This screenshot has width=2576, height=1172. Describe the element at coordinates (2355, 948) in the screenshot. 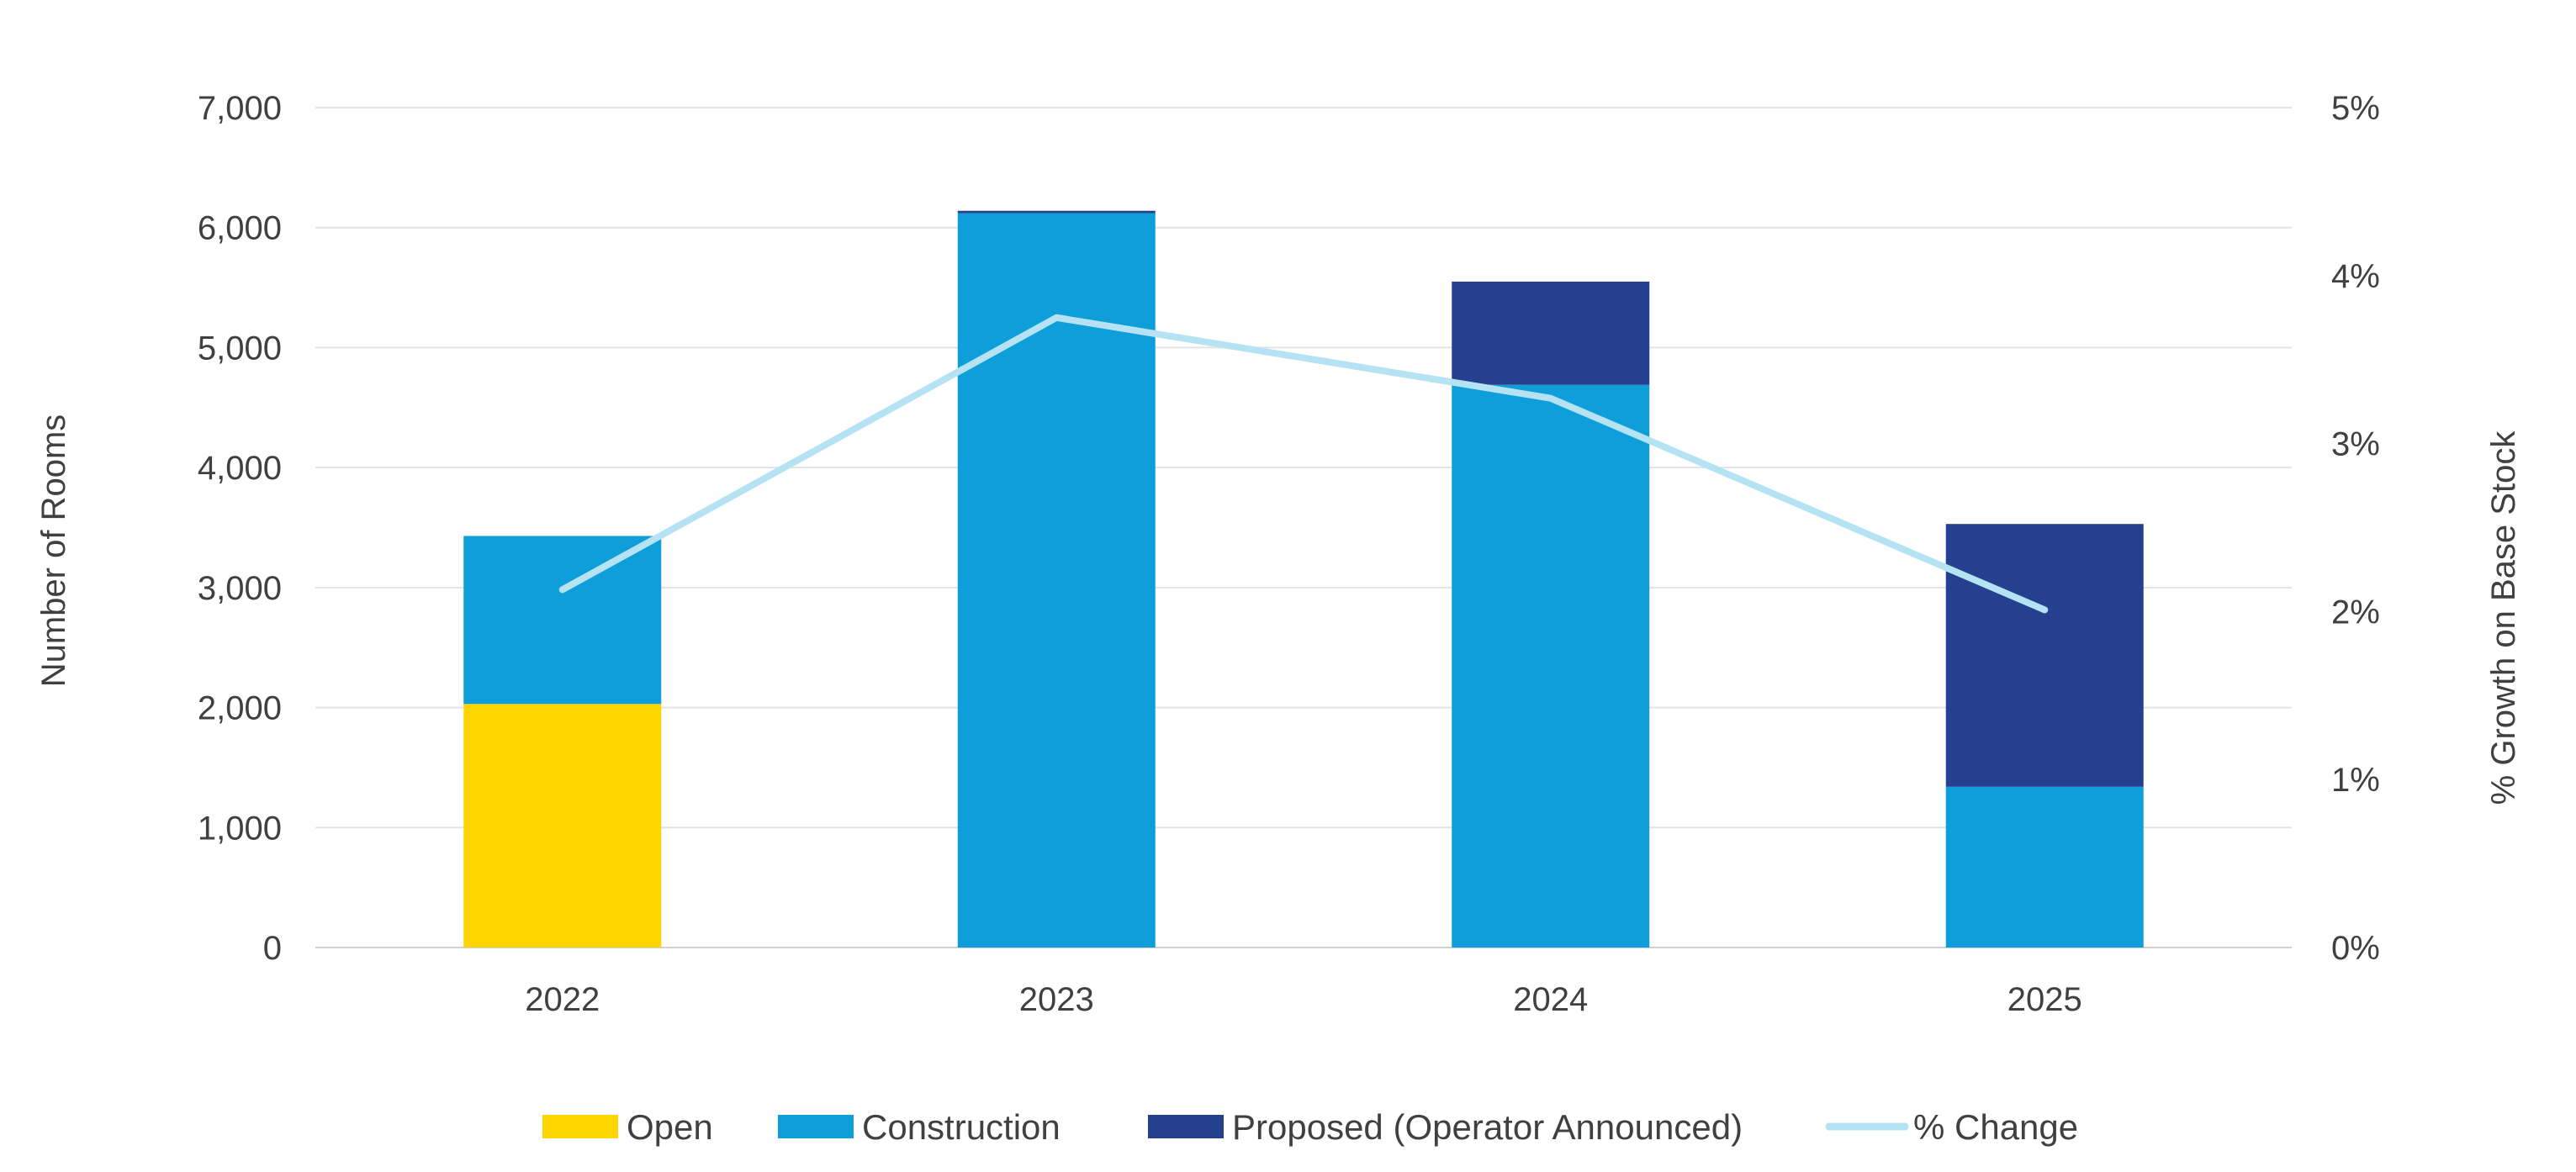

I see `y2-tick-label: 0%` at that location.